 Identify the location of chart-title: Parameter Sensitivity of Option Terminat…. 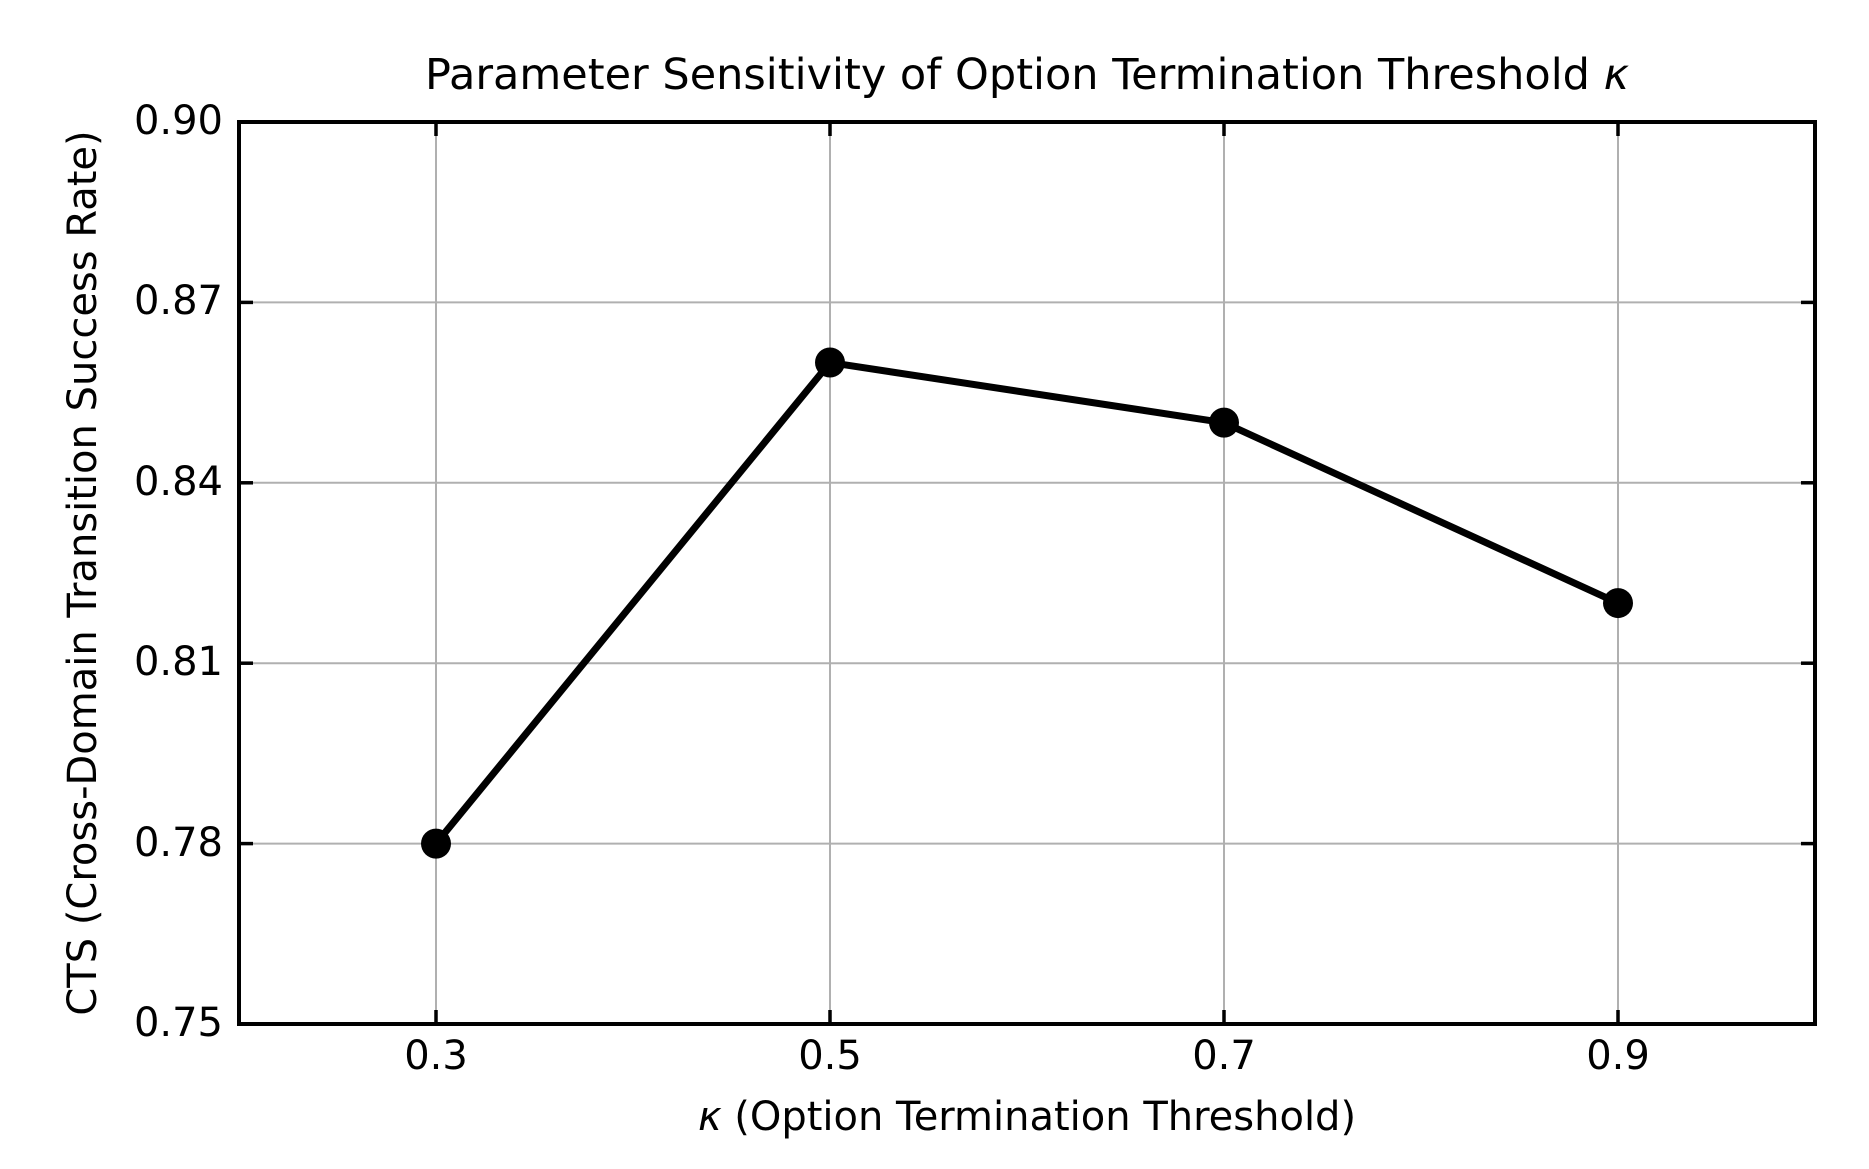
(1027, 75).